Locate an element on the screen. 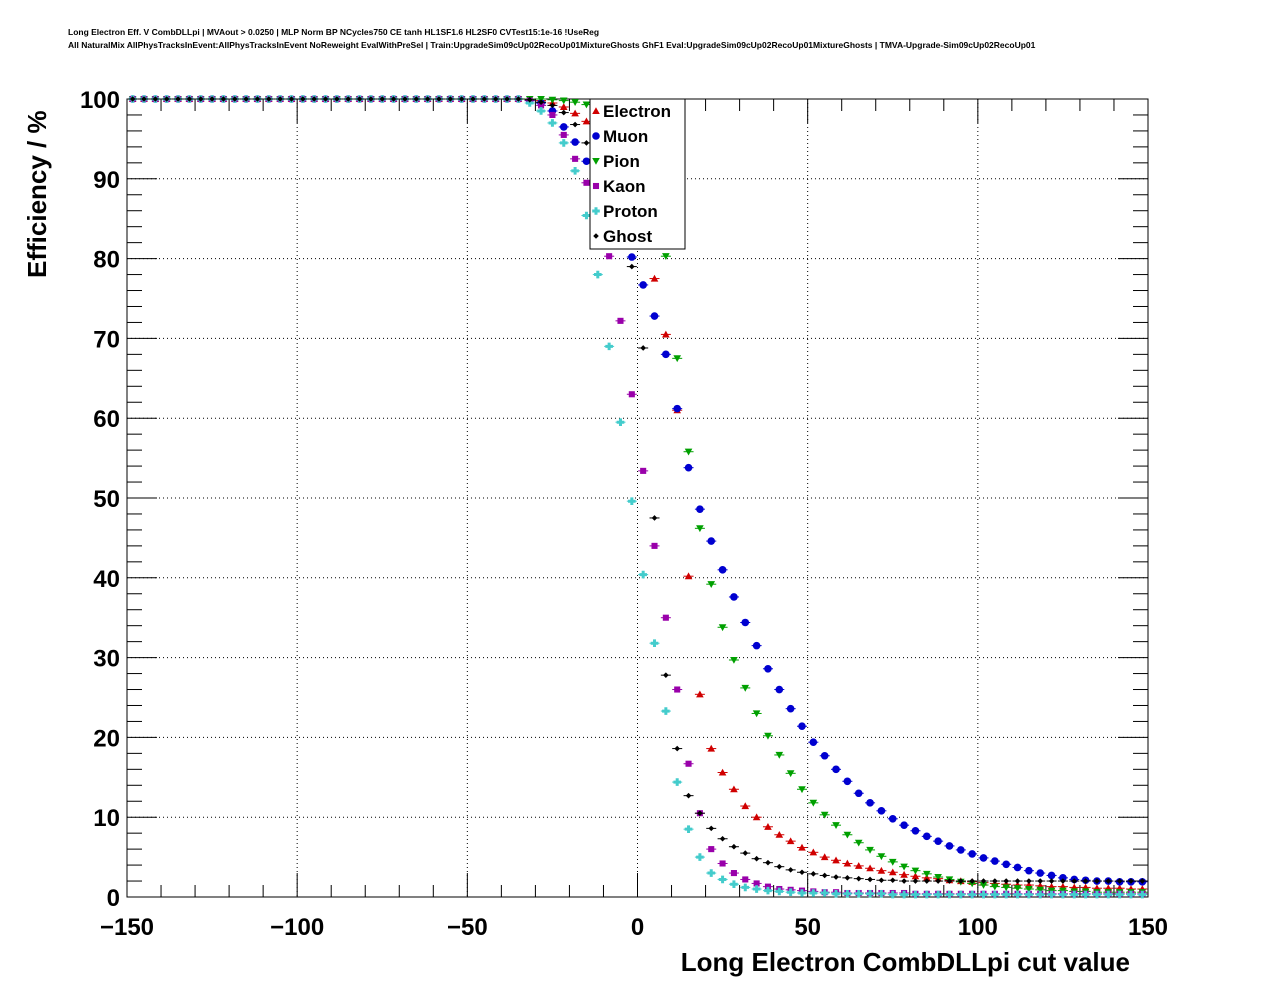 The image size is (1276, 996). x-tick-label: 0 is located at coordinates (637, 927).